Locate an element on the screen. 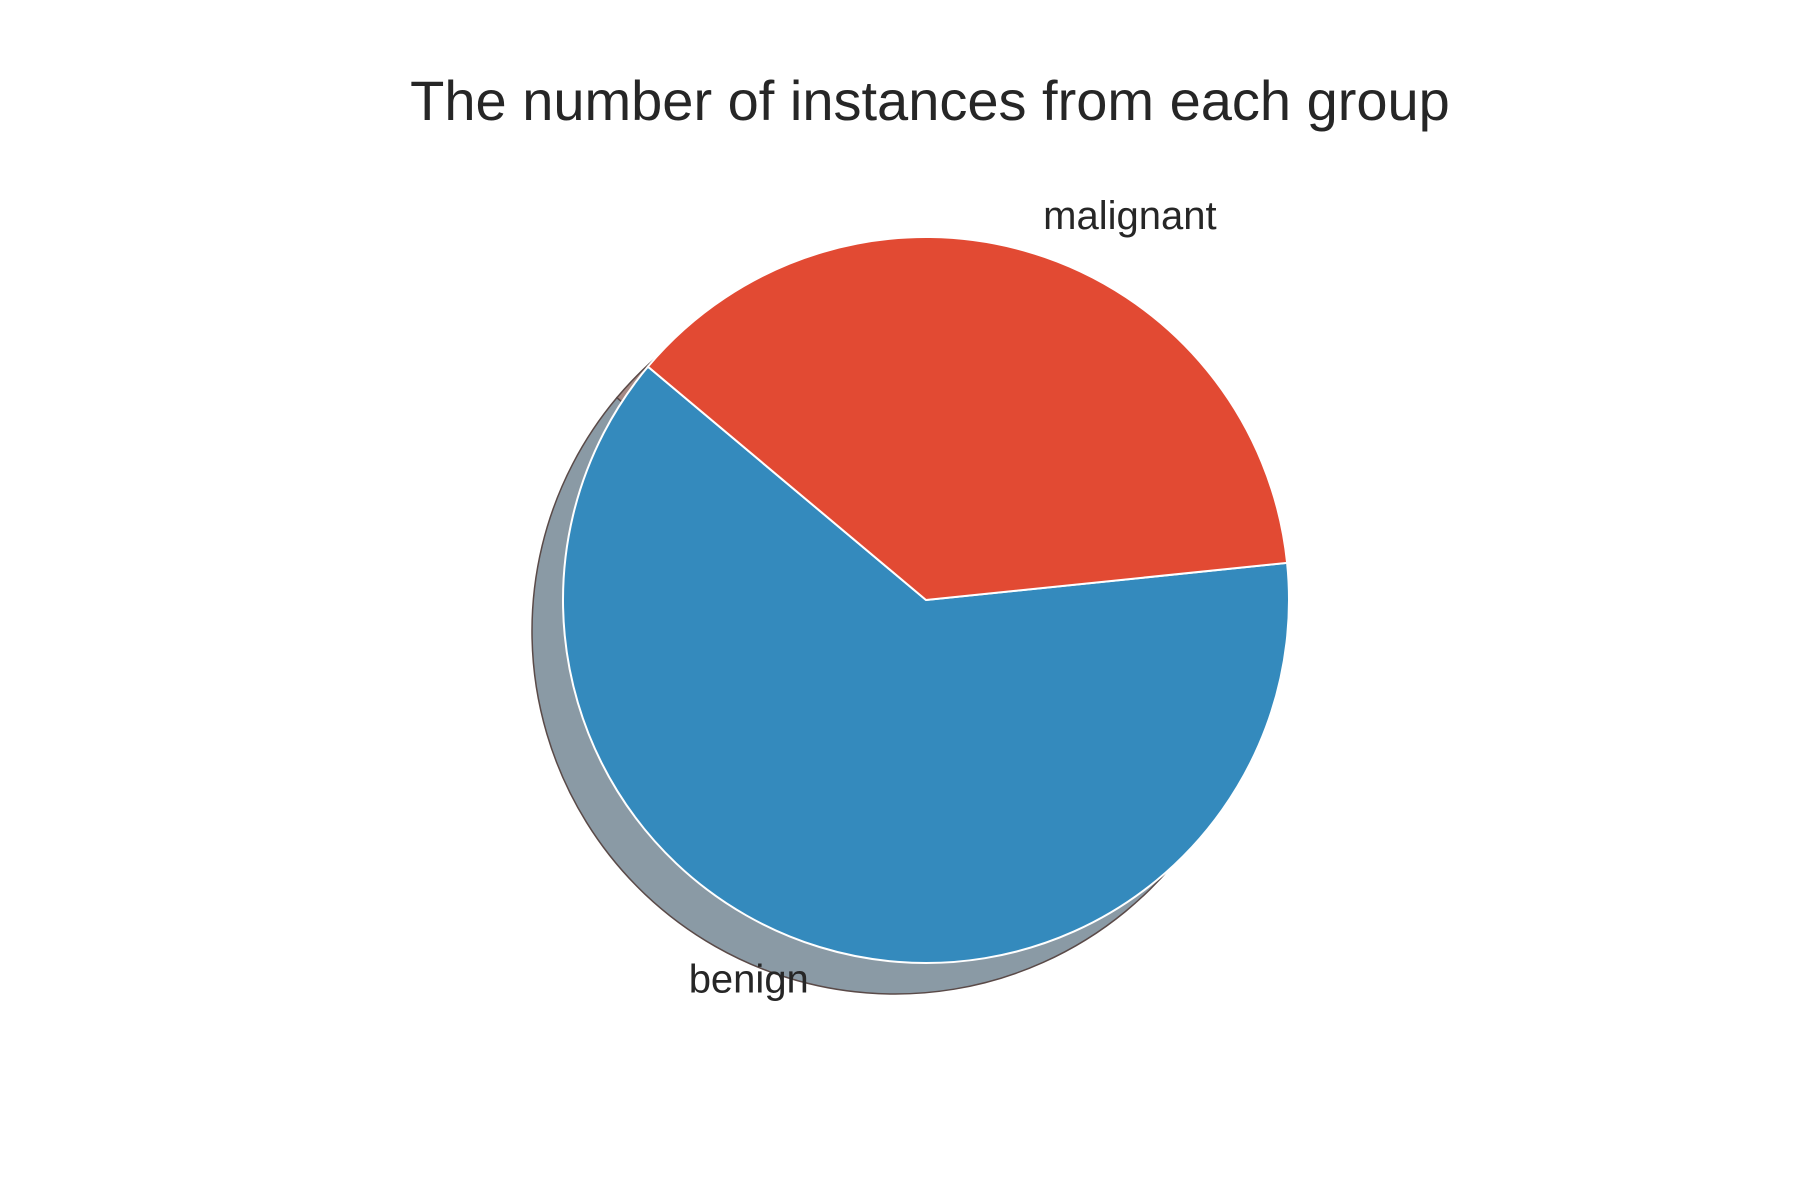 The height and width of the screenshot is (1200, 1800). pie-label-malignant: malignant is located at coordinates (1129, 216).